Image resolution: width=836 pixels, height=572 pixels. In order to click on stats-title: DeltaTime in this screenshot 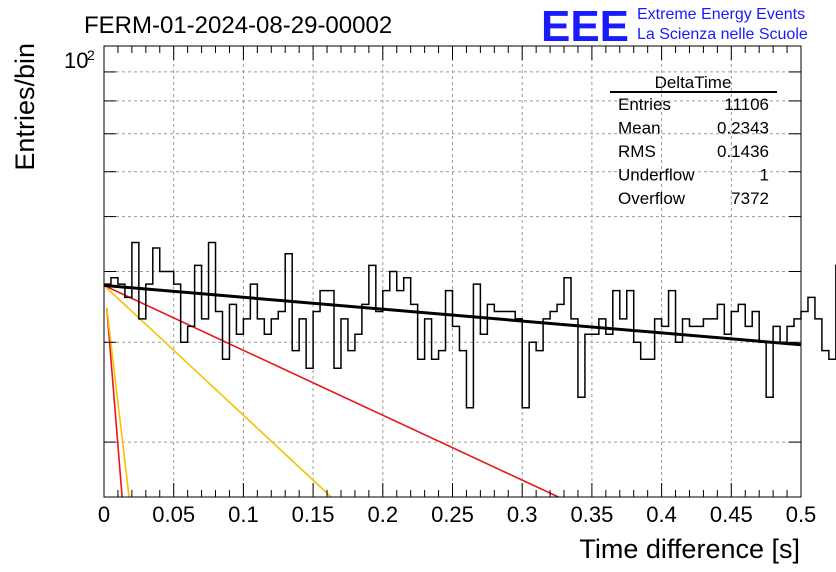, I will do `click(693, 82)`.